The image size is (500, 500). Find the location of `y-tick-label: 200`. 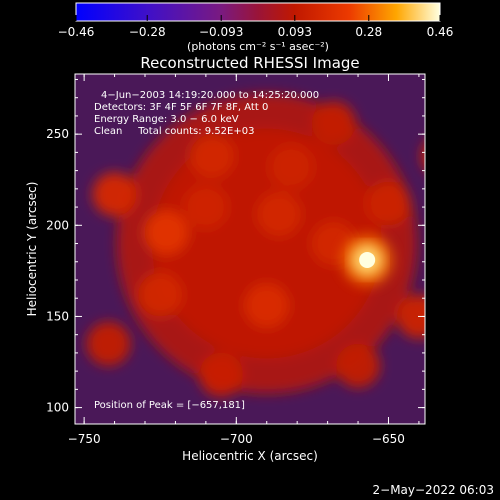

y-tick-label: 200 is located at coordinates (57, 225).